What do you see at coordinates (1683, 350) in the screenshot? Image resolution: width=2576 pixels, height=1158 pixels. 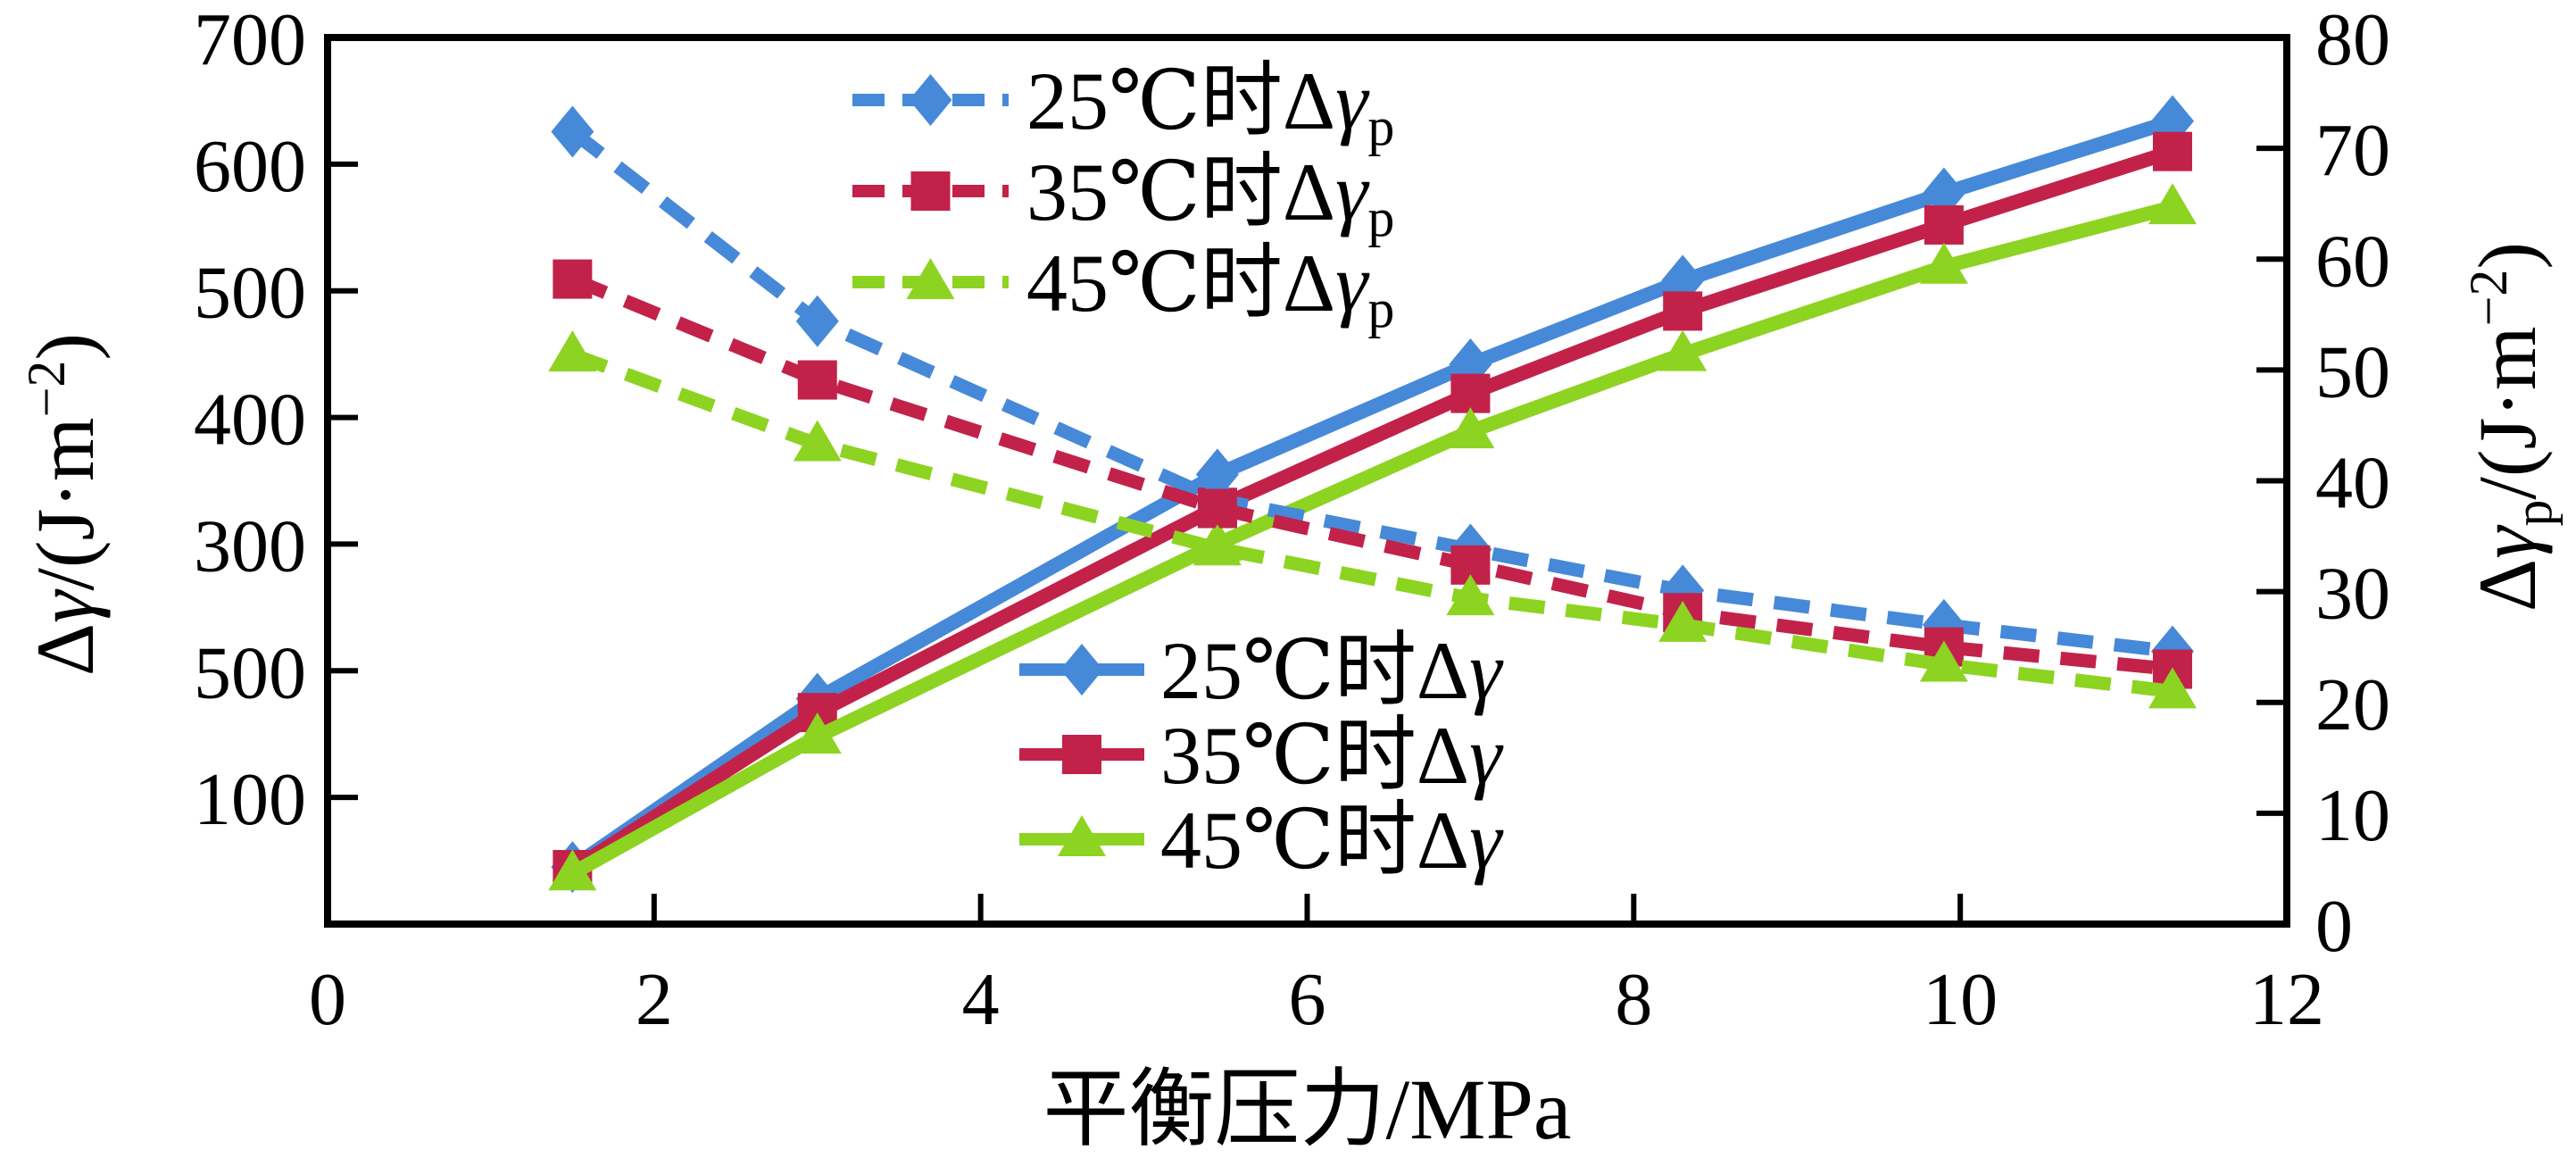 I see `series-2-point-4-triangle-marker` at bounding box center [1683, 350].